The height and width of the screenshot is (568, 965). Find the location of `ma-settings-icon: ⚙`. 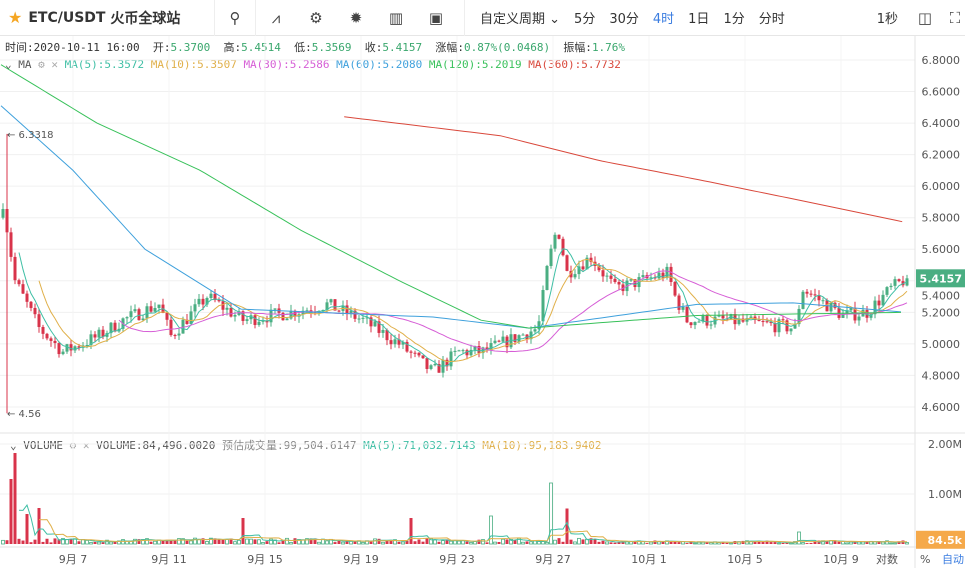

ma-settings-icon: ⚙ is located at coordinates (41, 64).